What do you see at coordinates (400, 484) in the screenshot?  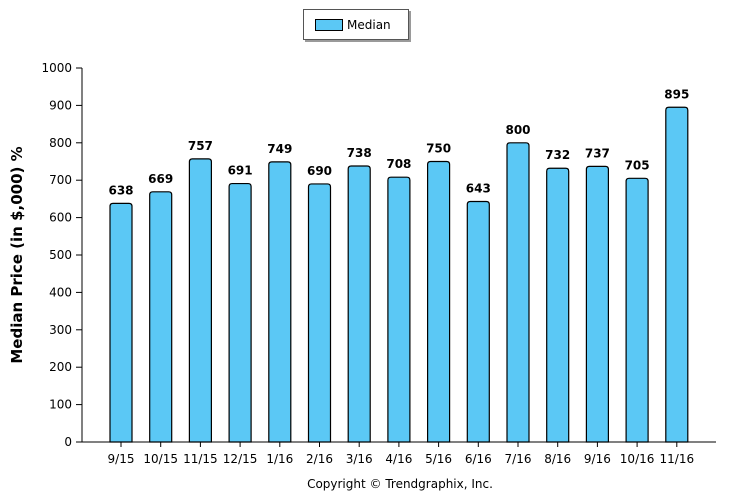 I see `copyright-footer: Copyright © Trendgraphix, Inc.` at bounding box center [400, 484].